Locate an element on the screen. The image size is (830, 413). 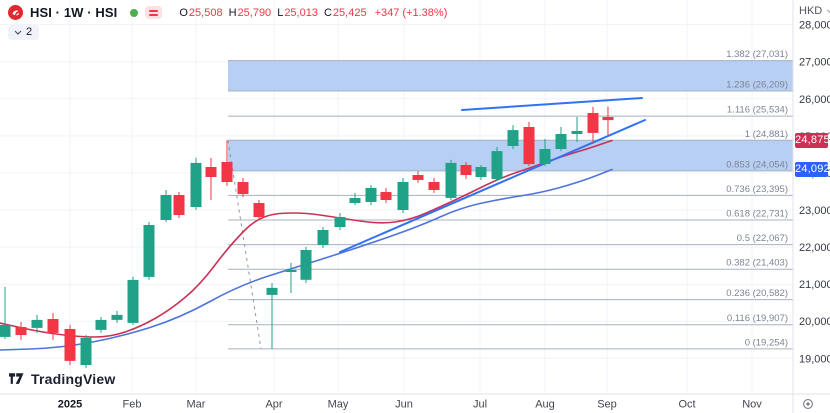
fib-level-label: 1 (24,881) is located at coordinates (766, 134).